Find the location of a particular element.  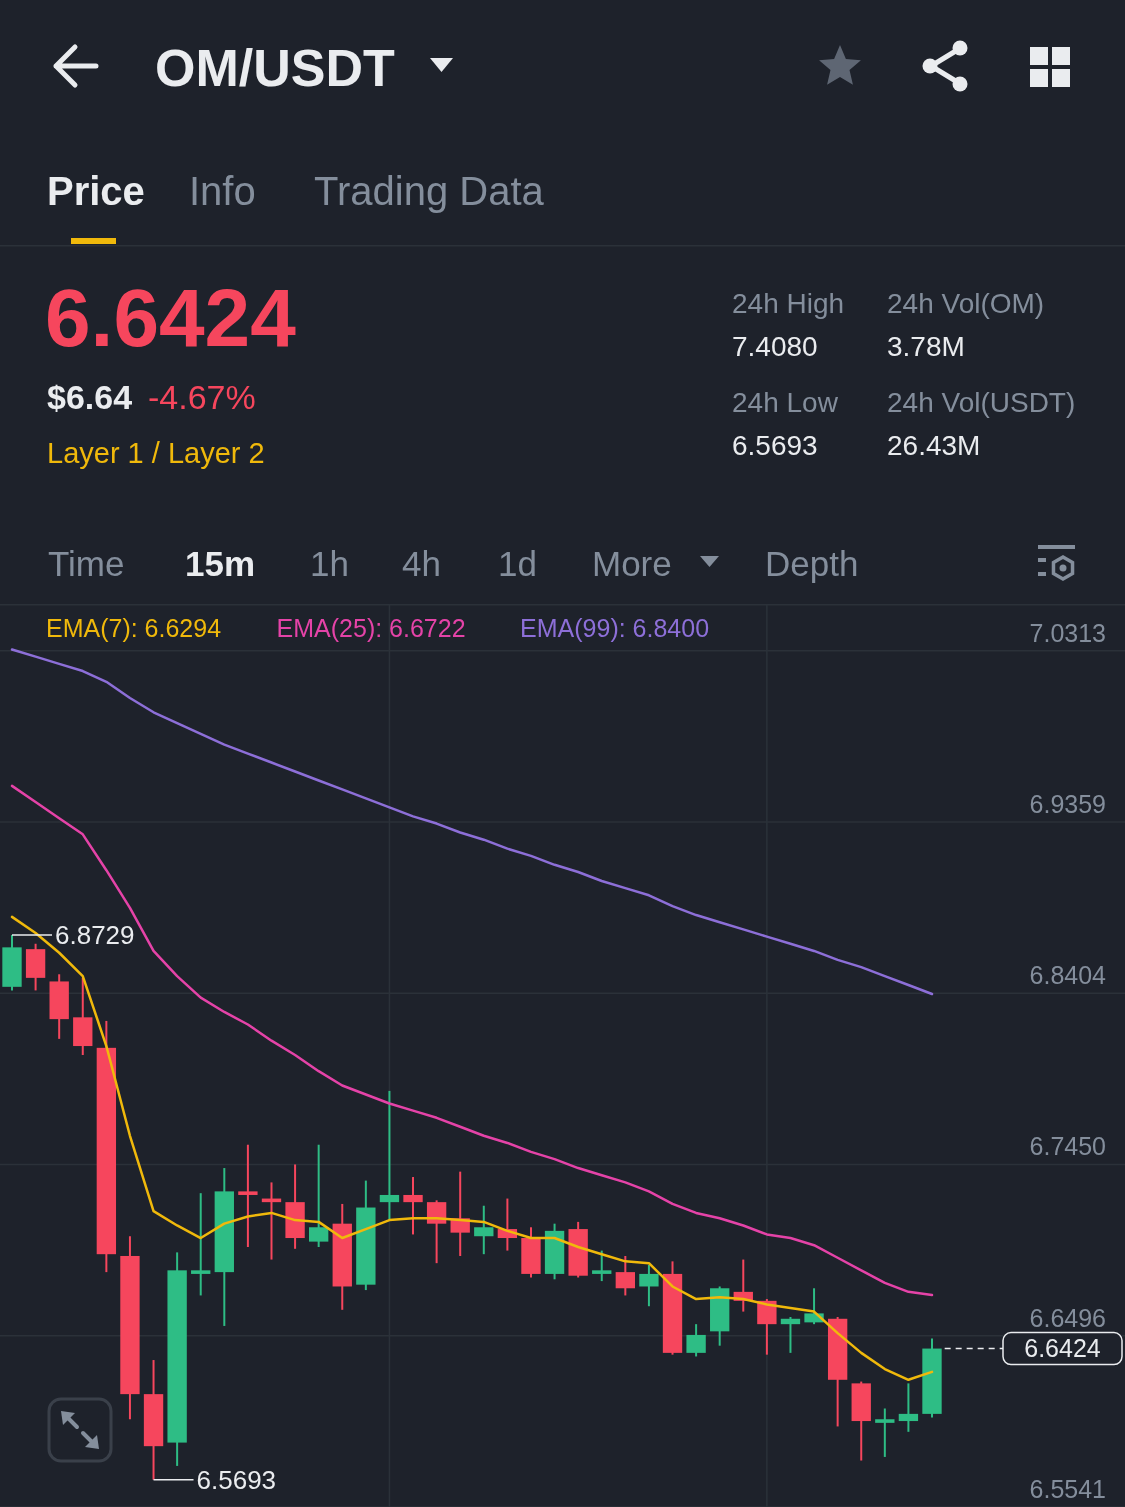

text: 24h Vol(OM) is located at coordinates (966, 303).